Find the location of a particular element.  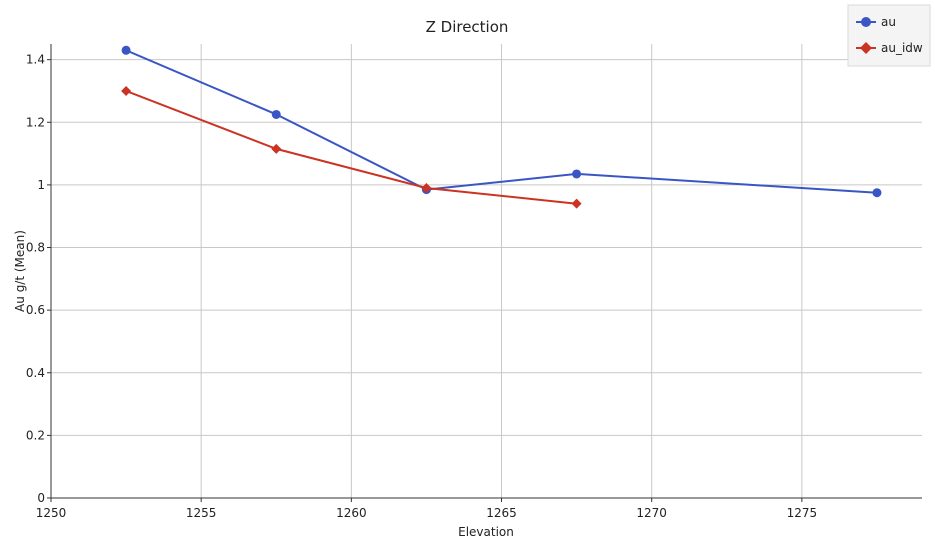

series-au_idw is located at coordinates (351, 147).